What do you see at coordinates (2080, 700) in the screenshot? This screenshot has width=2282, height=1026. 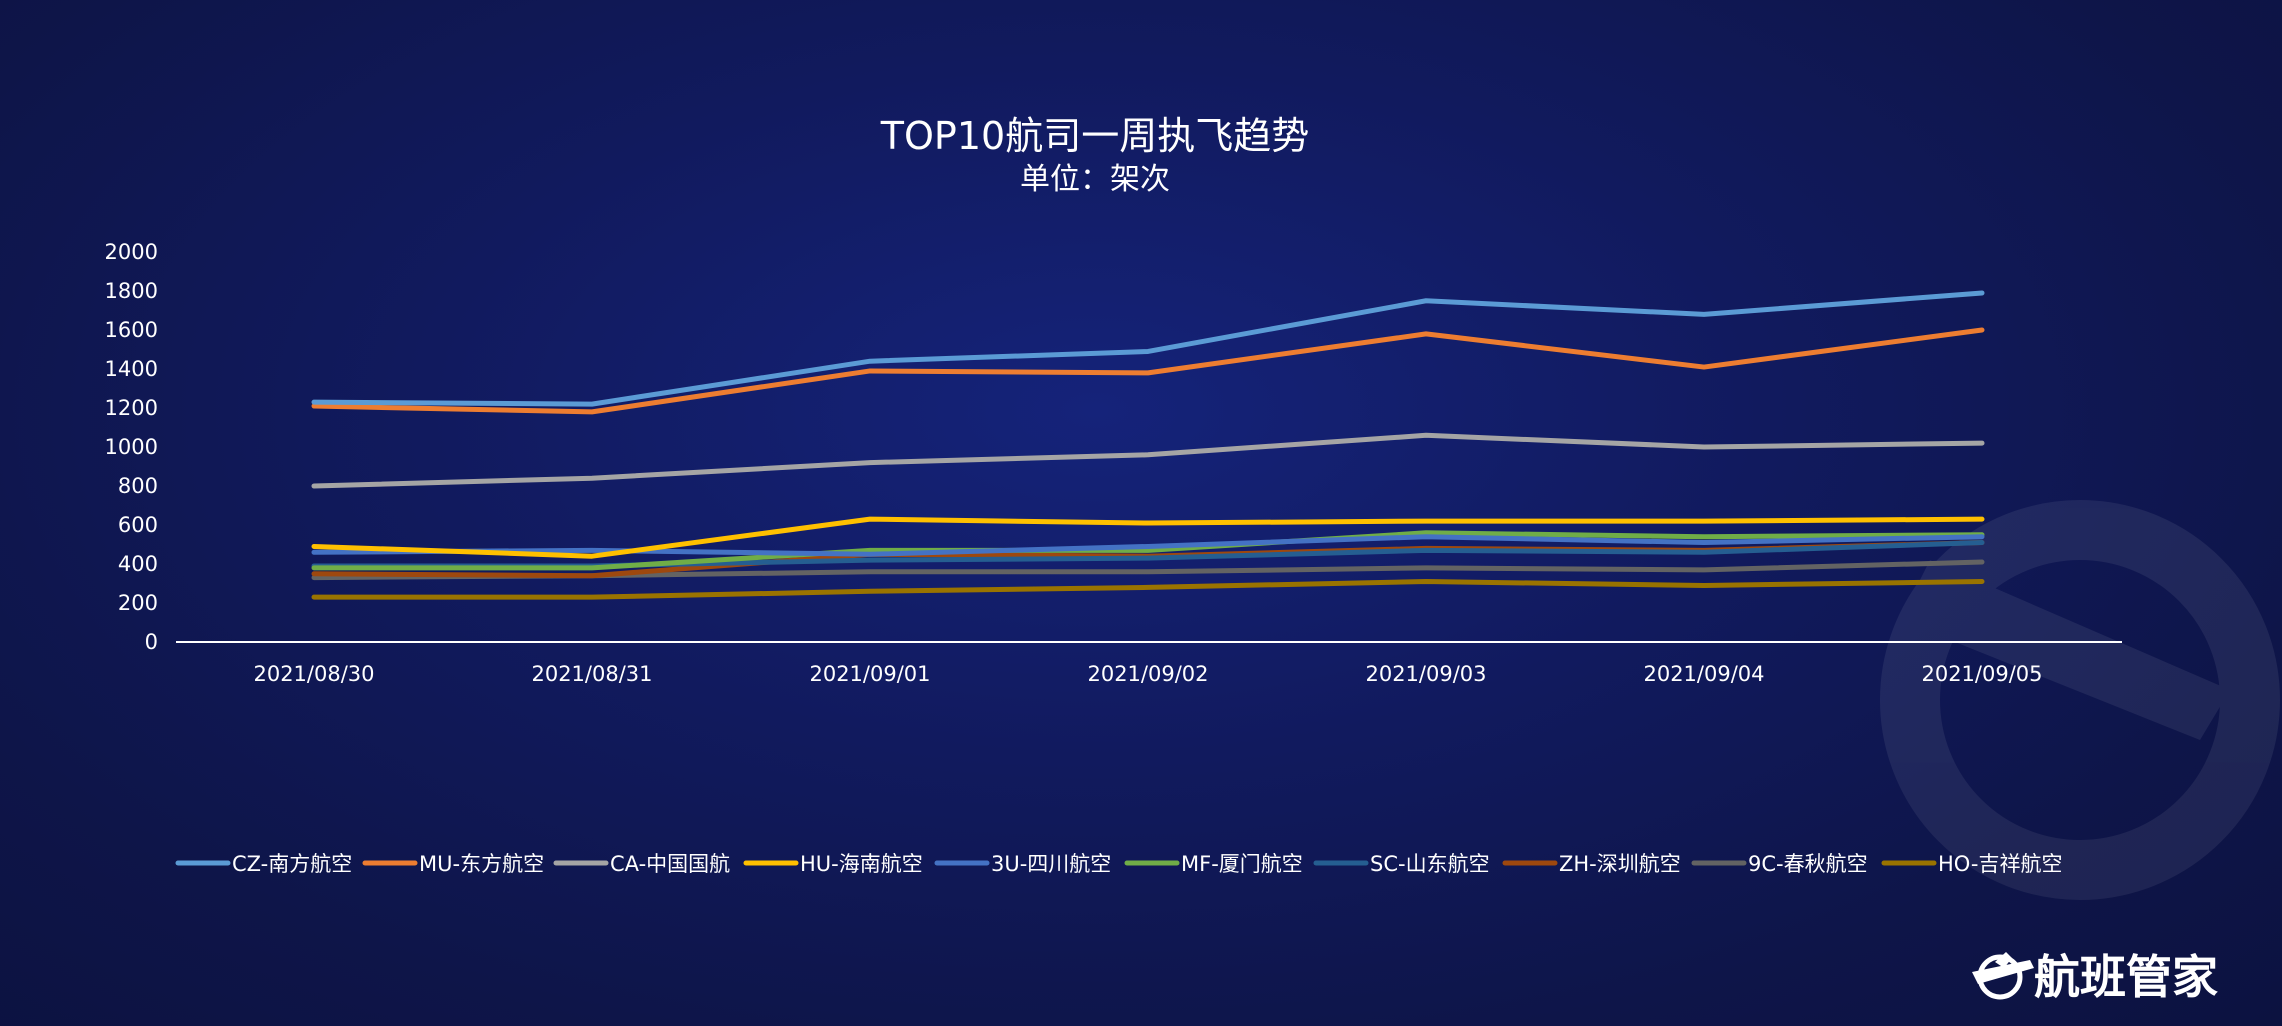 I see `background-emblem-decoration` at bounding box center [2080, 700].